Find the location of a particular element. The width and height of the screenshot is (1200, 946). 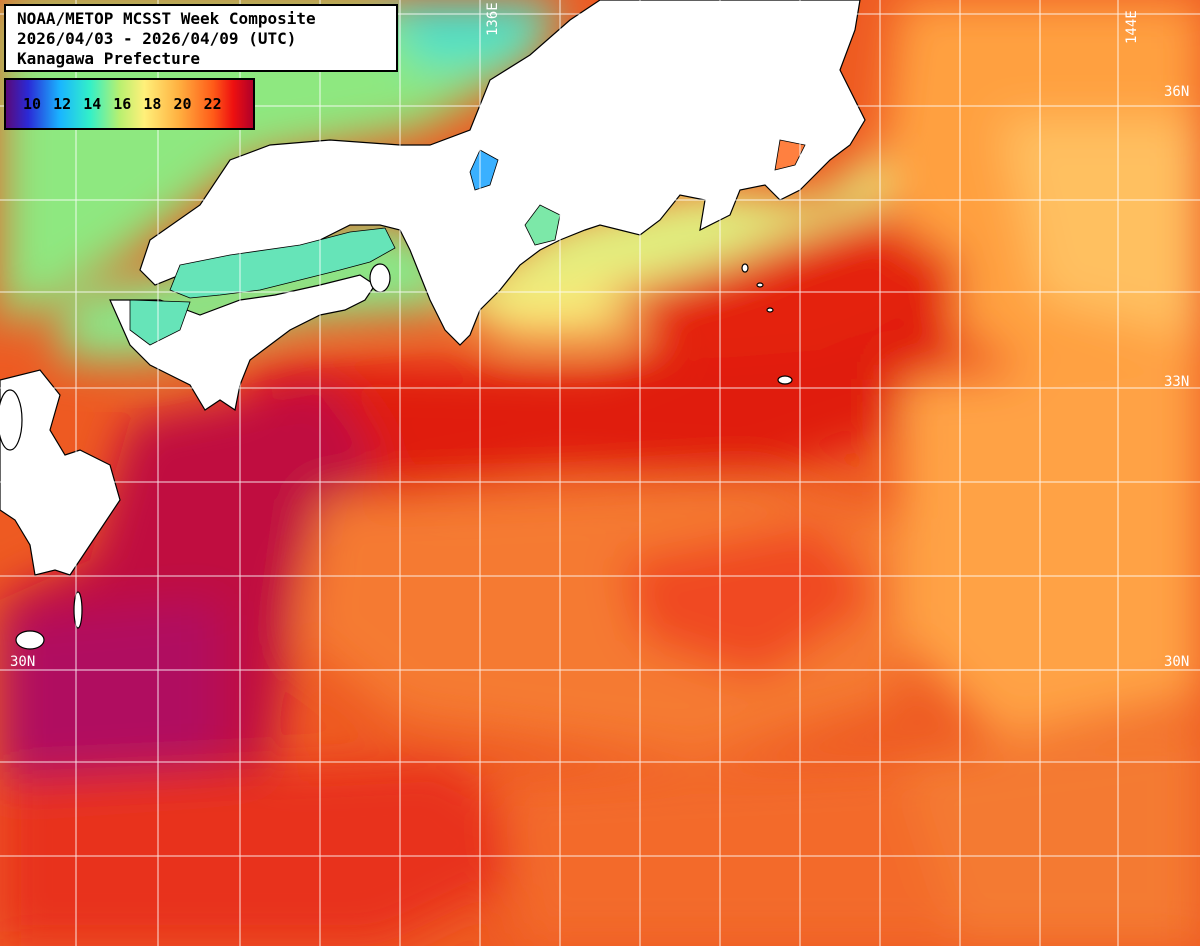

legend-label: 16 is located at coordinates (122, 104).